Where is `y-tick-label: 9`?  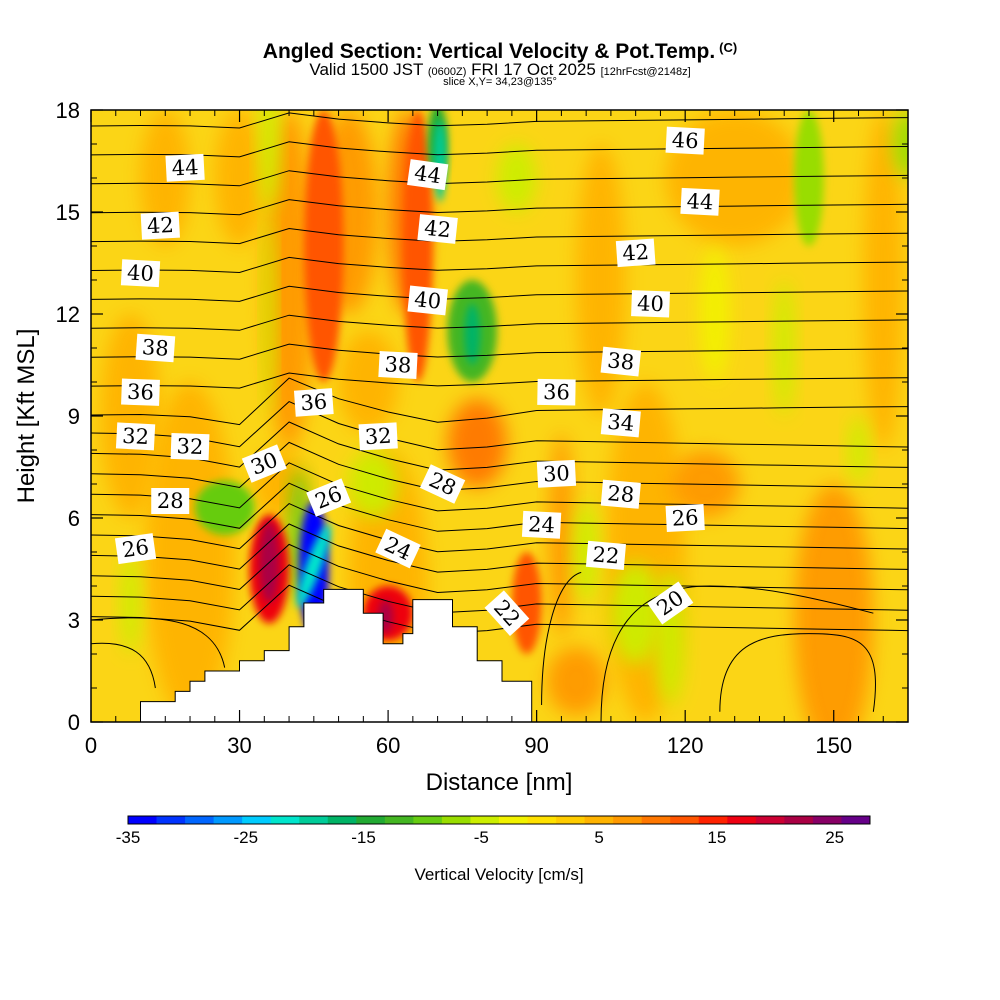 y-tick-label: 9 is located at coordinates (74, 416).